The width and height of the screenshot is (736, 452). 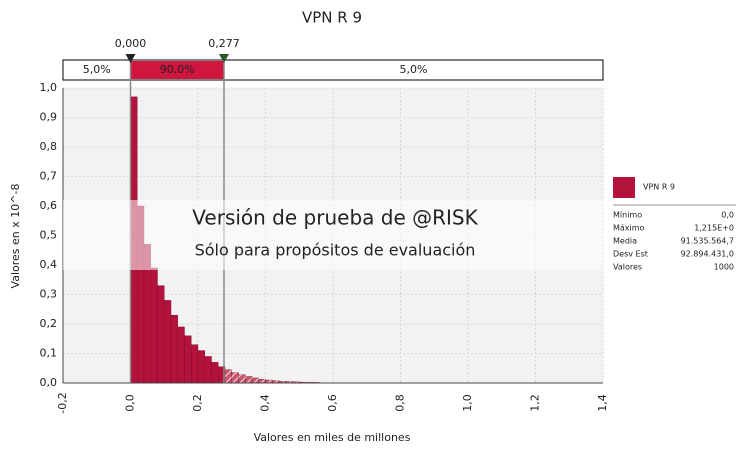 What do you see at coordinates (49, 146) in the screenshot?
I see `y-tick-label: 0,8` at bounding box center [49, 146].